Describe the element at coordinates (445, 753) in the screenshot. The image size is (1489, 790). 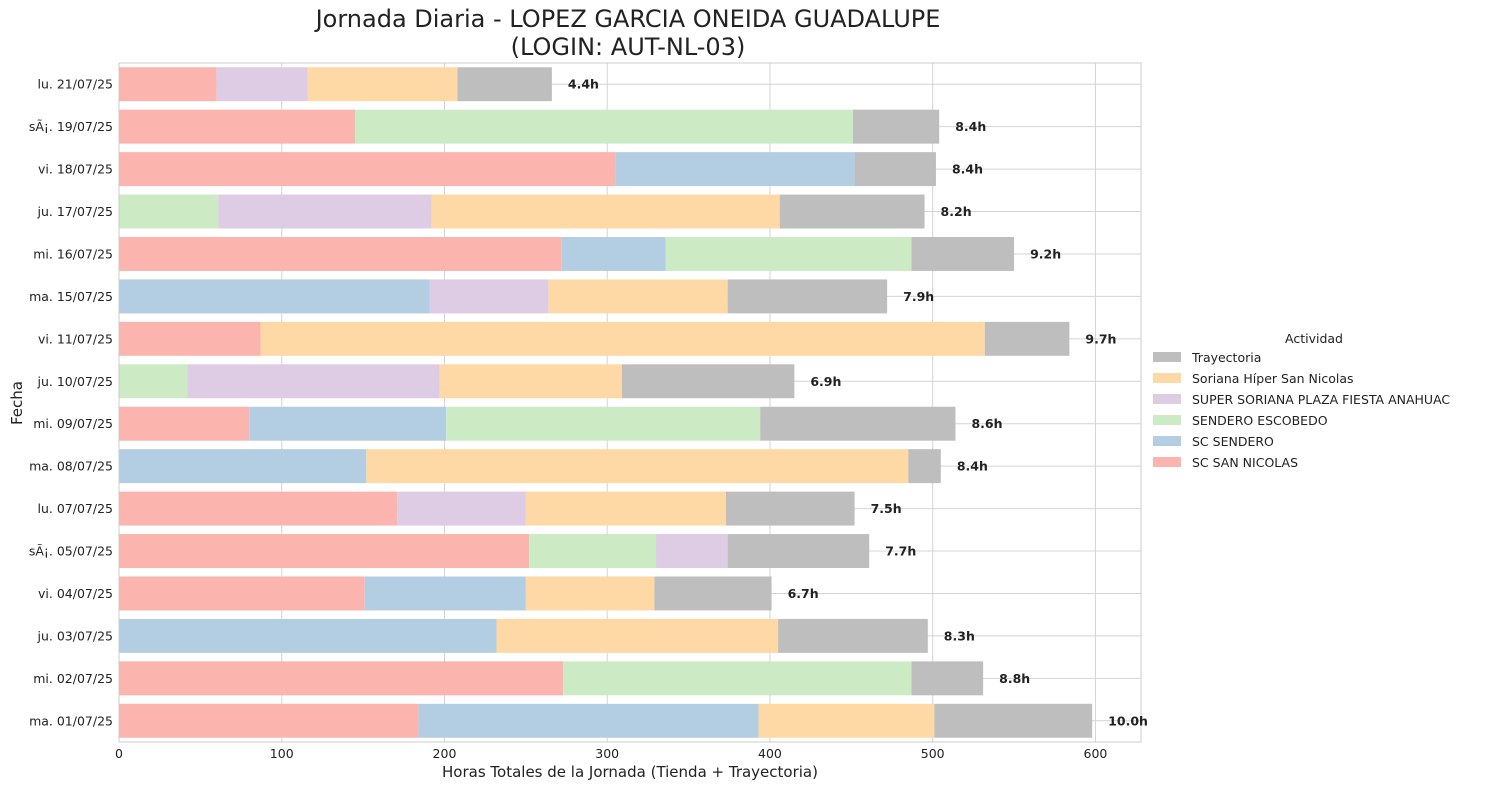
I see `x-tick-label: 200` at that location.